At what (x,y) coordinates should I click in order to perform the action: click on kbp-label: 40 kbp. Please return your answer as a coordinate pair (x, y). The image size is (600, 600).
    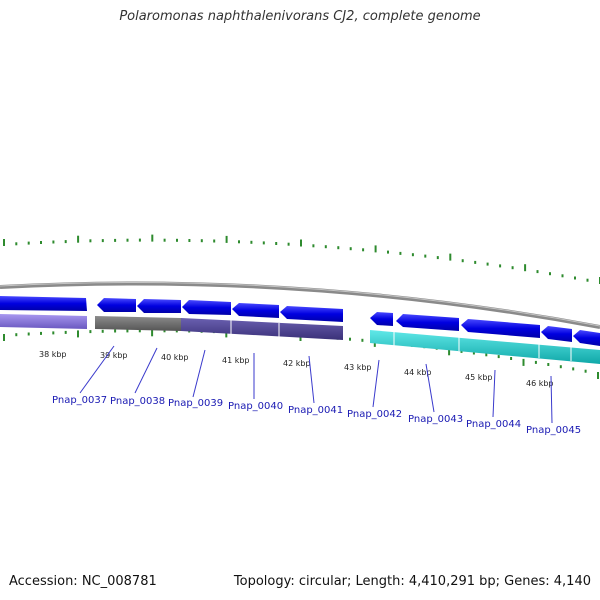
    Looking at the image, I should click on (175, 357).